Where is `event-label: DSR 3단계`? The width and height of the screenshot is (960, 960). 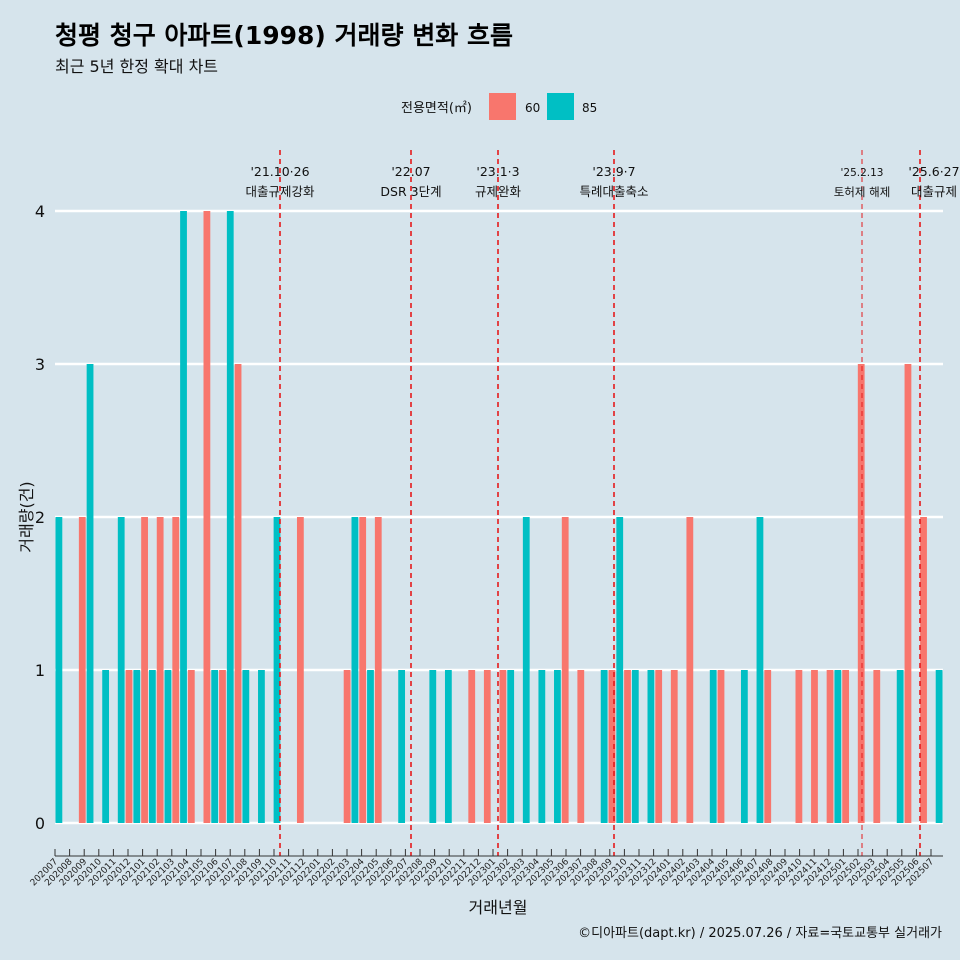 event-label: DSR 3단계 is located at coordinates (410, 191).